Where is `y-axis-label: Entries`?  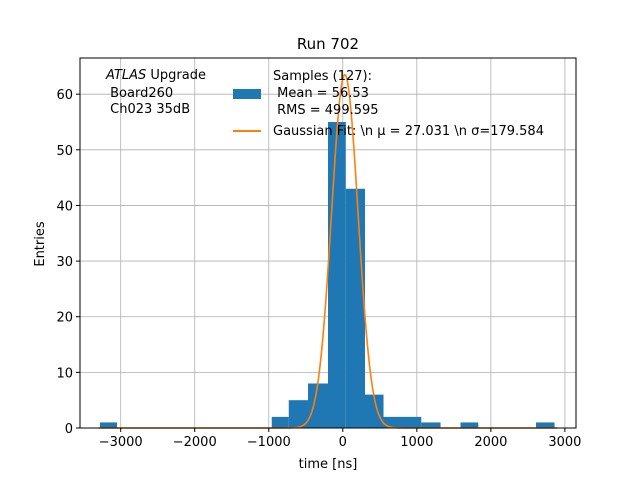 y-axis-label: Entries is located at coordinates (40, 244).